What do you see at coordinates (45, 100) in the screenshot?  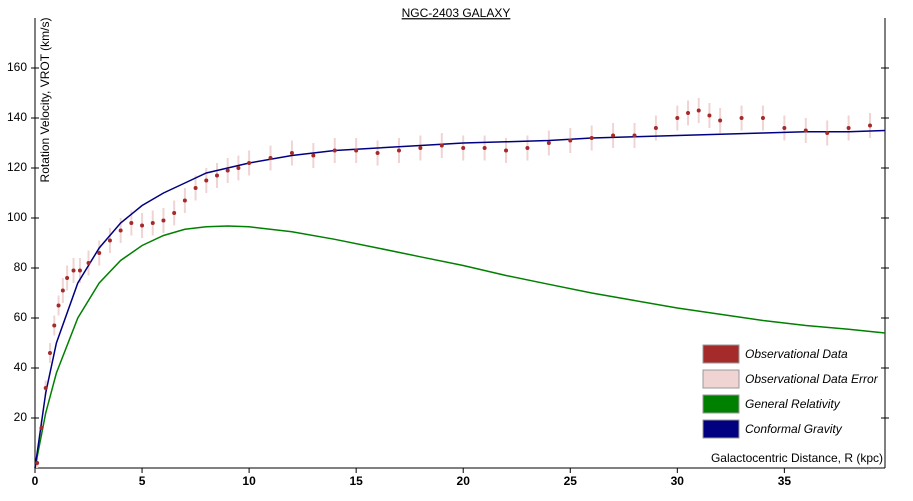 I see `y-axis-label: Rotation Velocity, VROT (km/s)` at bounding box center [45, 100].